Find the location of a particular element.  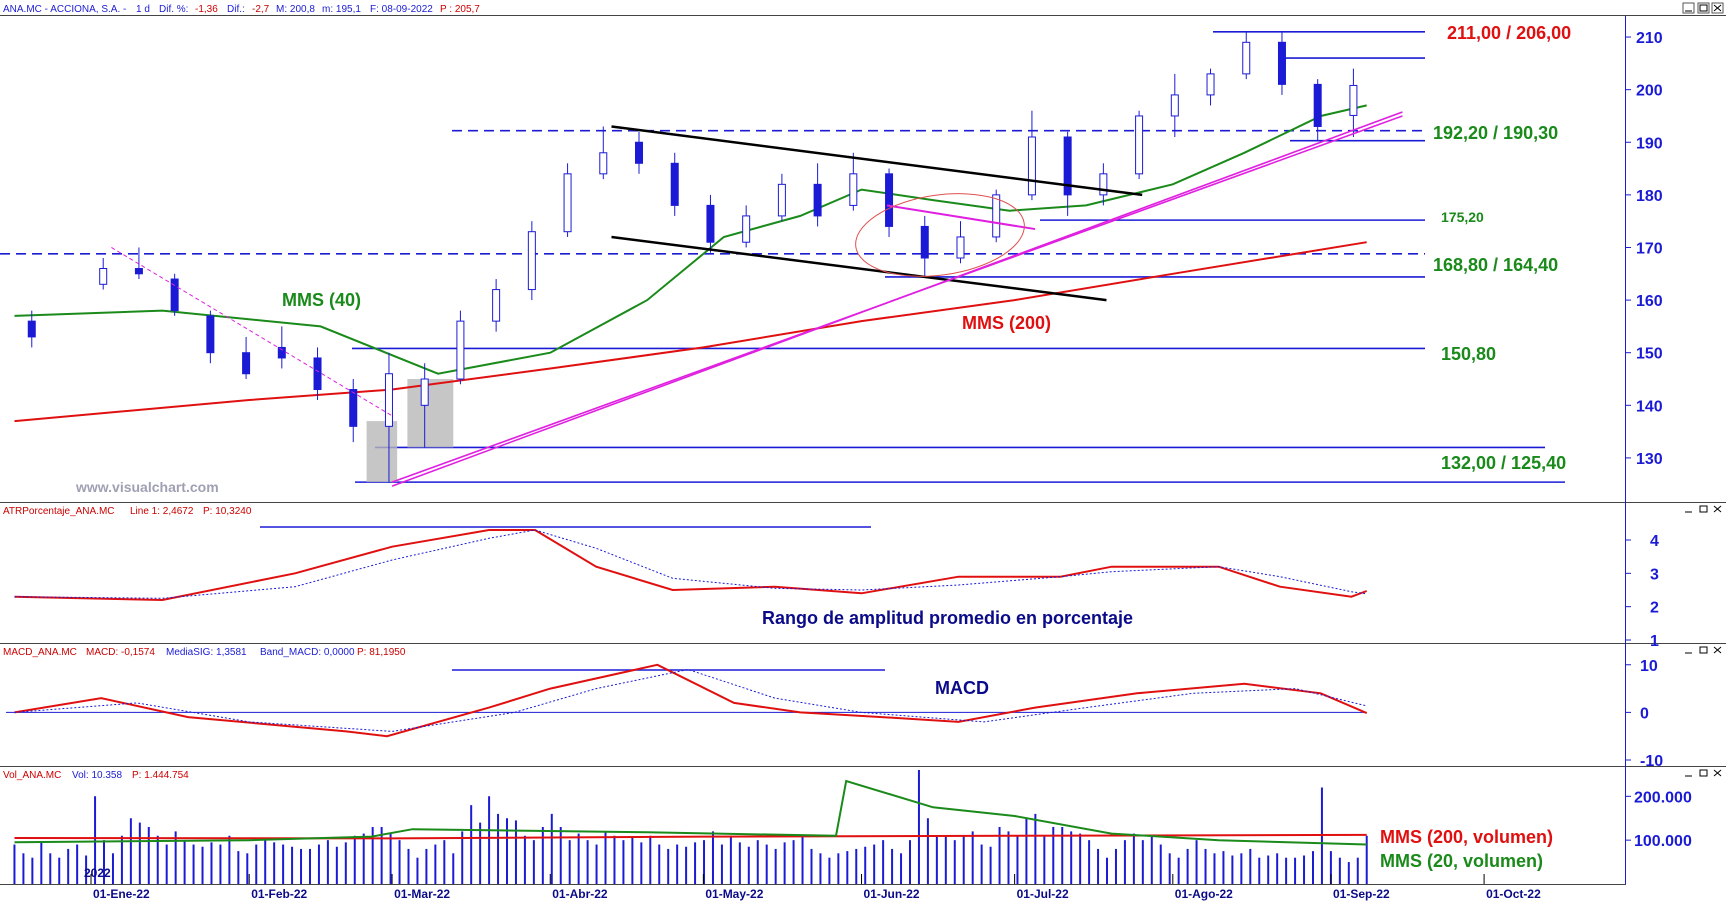

maximize-button is located at coordinates (1703, 8).